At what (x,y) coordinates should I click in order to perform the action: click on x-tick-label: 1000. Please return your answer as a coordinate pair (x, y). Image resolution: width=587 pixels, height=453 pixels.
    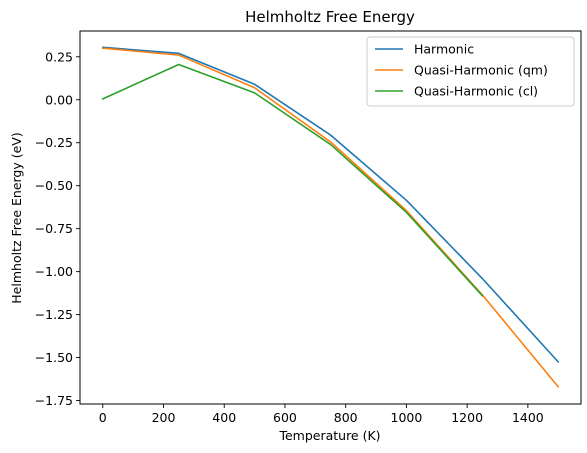
    Looking at the image, I should click on (407, 417).